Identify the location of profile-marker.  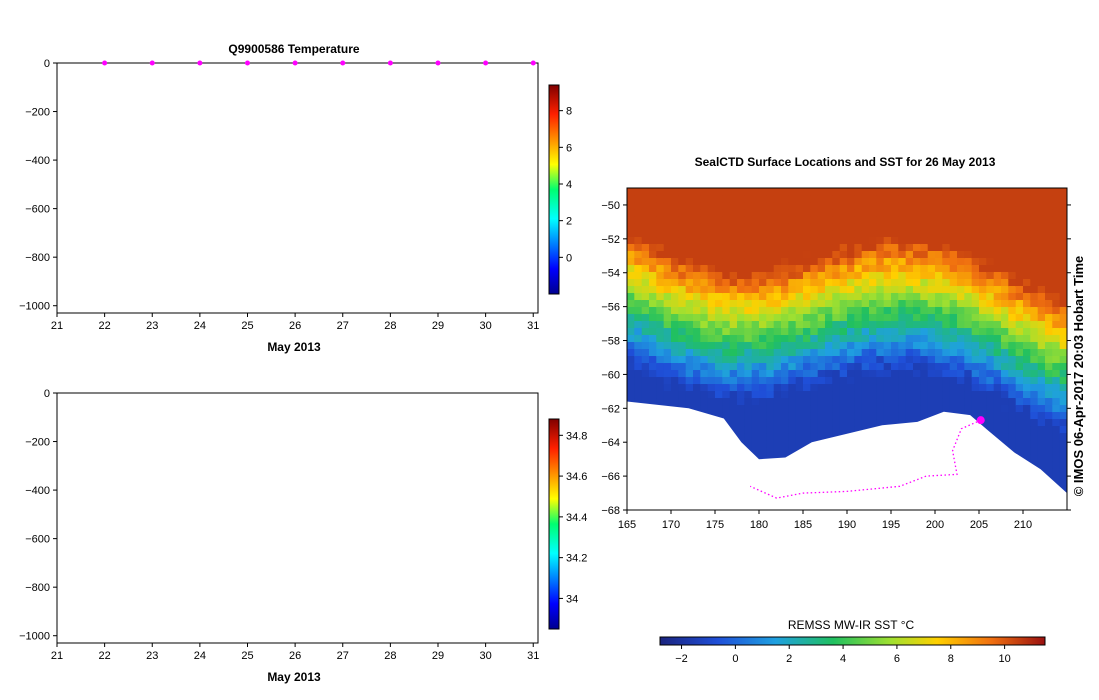
(295, 63).